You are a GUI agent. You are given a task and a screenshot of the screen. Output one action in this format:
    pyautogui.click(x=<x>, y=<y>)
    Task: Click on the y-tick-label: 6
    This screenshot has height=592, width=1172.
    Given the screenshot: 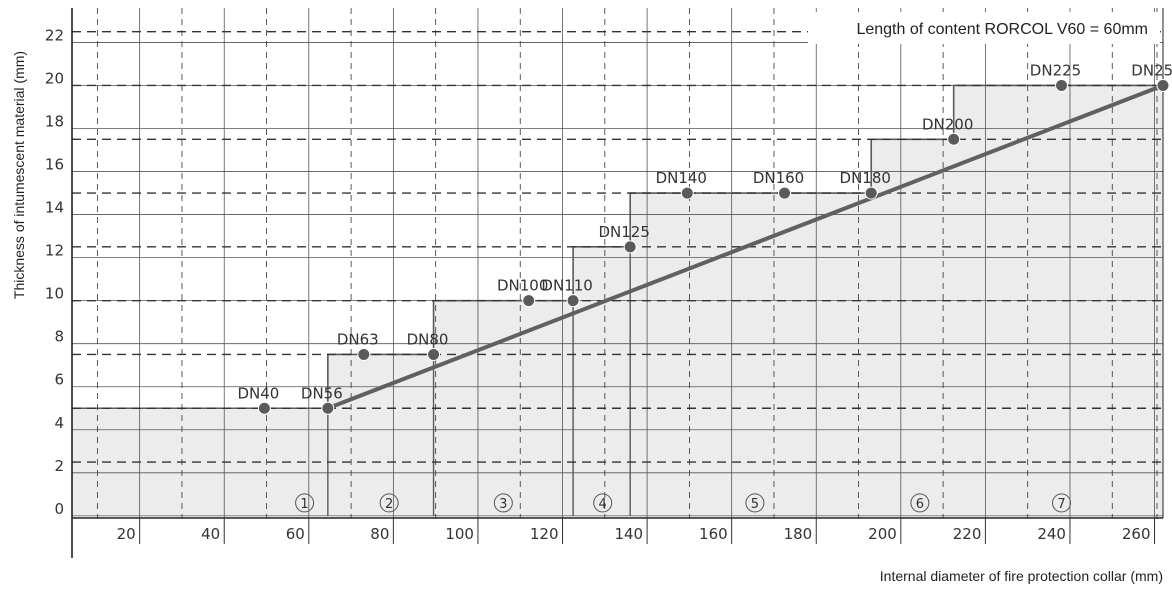 What is the action you would take?
    pyautogui.click(x=59, y=380)
    